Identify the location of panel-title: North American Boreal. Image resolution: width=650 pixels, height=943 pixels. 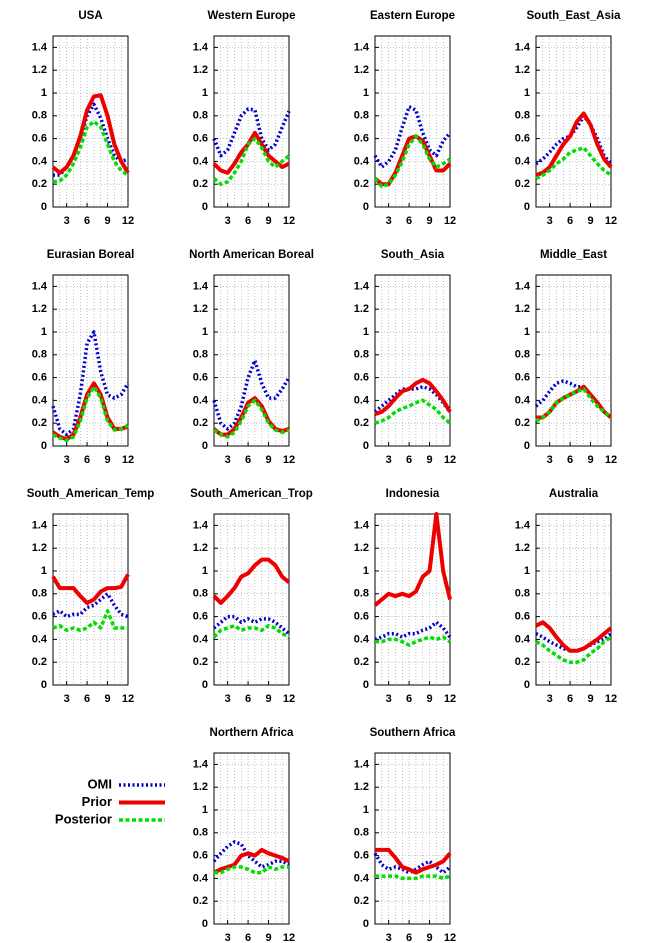
(251, 255).